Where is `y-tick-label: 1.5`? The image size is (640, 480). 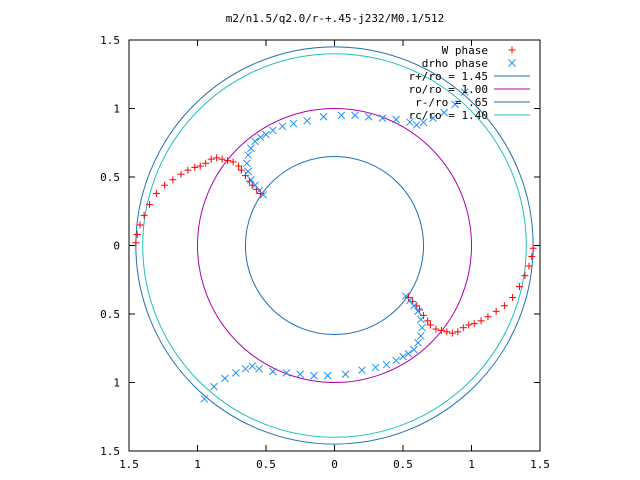
y-tick-label: 1.5 is located at coordinates (110, 451).